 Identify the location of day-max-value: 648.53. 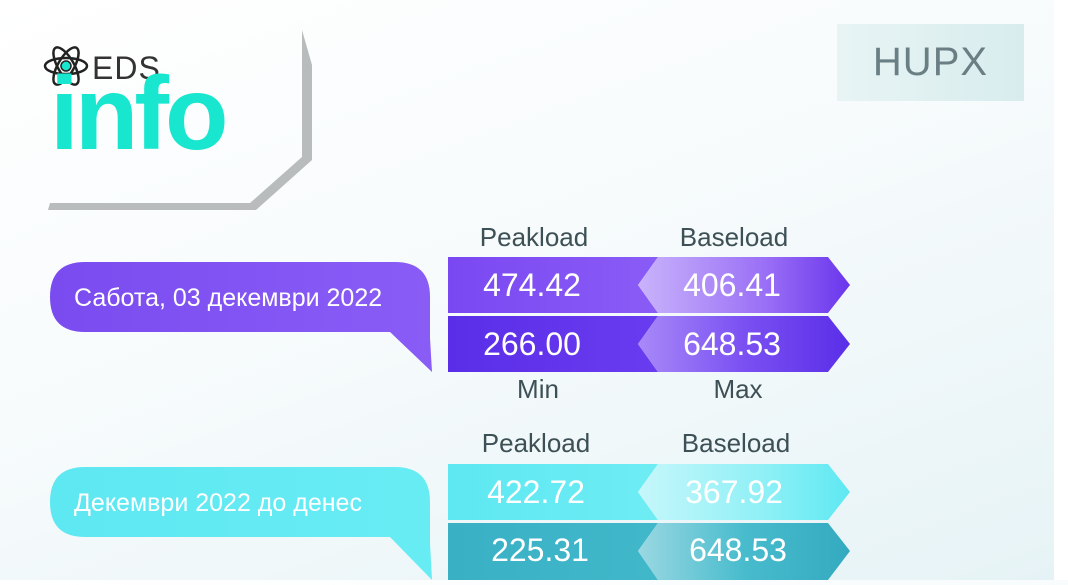
(732, 344).